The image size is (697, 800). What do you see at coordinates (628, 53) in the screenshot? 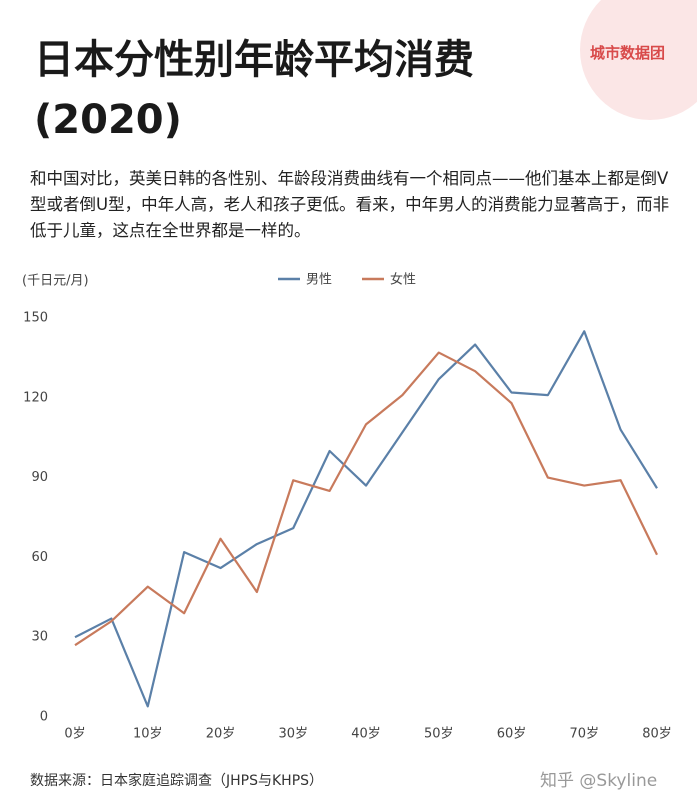
I see `badge: 城市数据团` at bounding box center [628, 53].